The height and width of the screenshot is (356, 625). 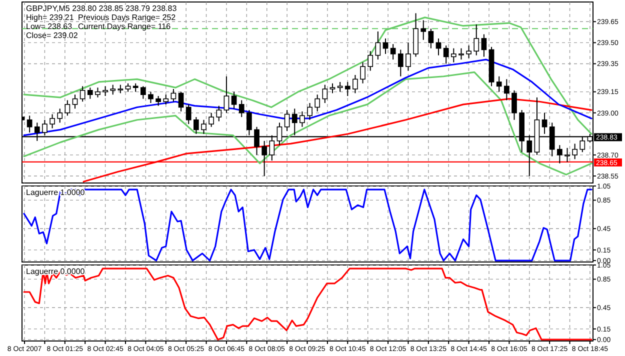 I want to click on annotation: Current Days Range= 116, so click(x=125, y=26).